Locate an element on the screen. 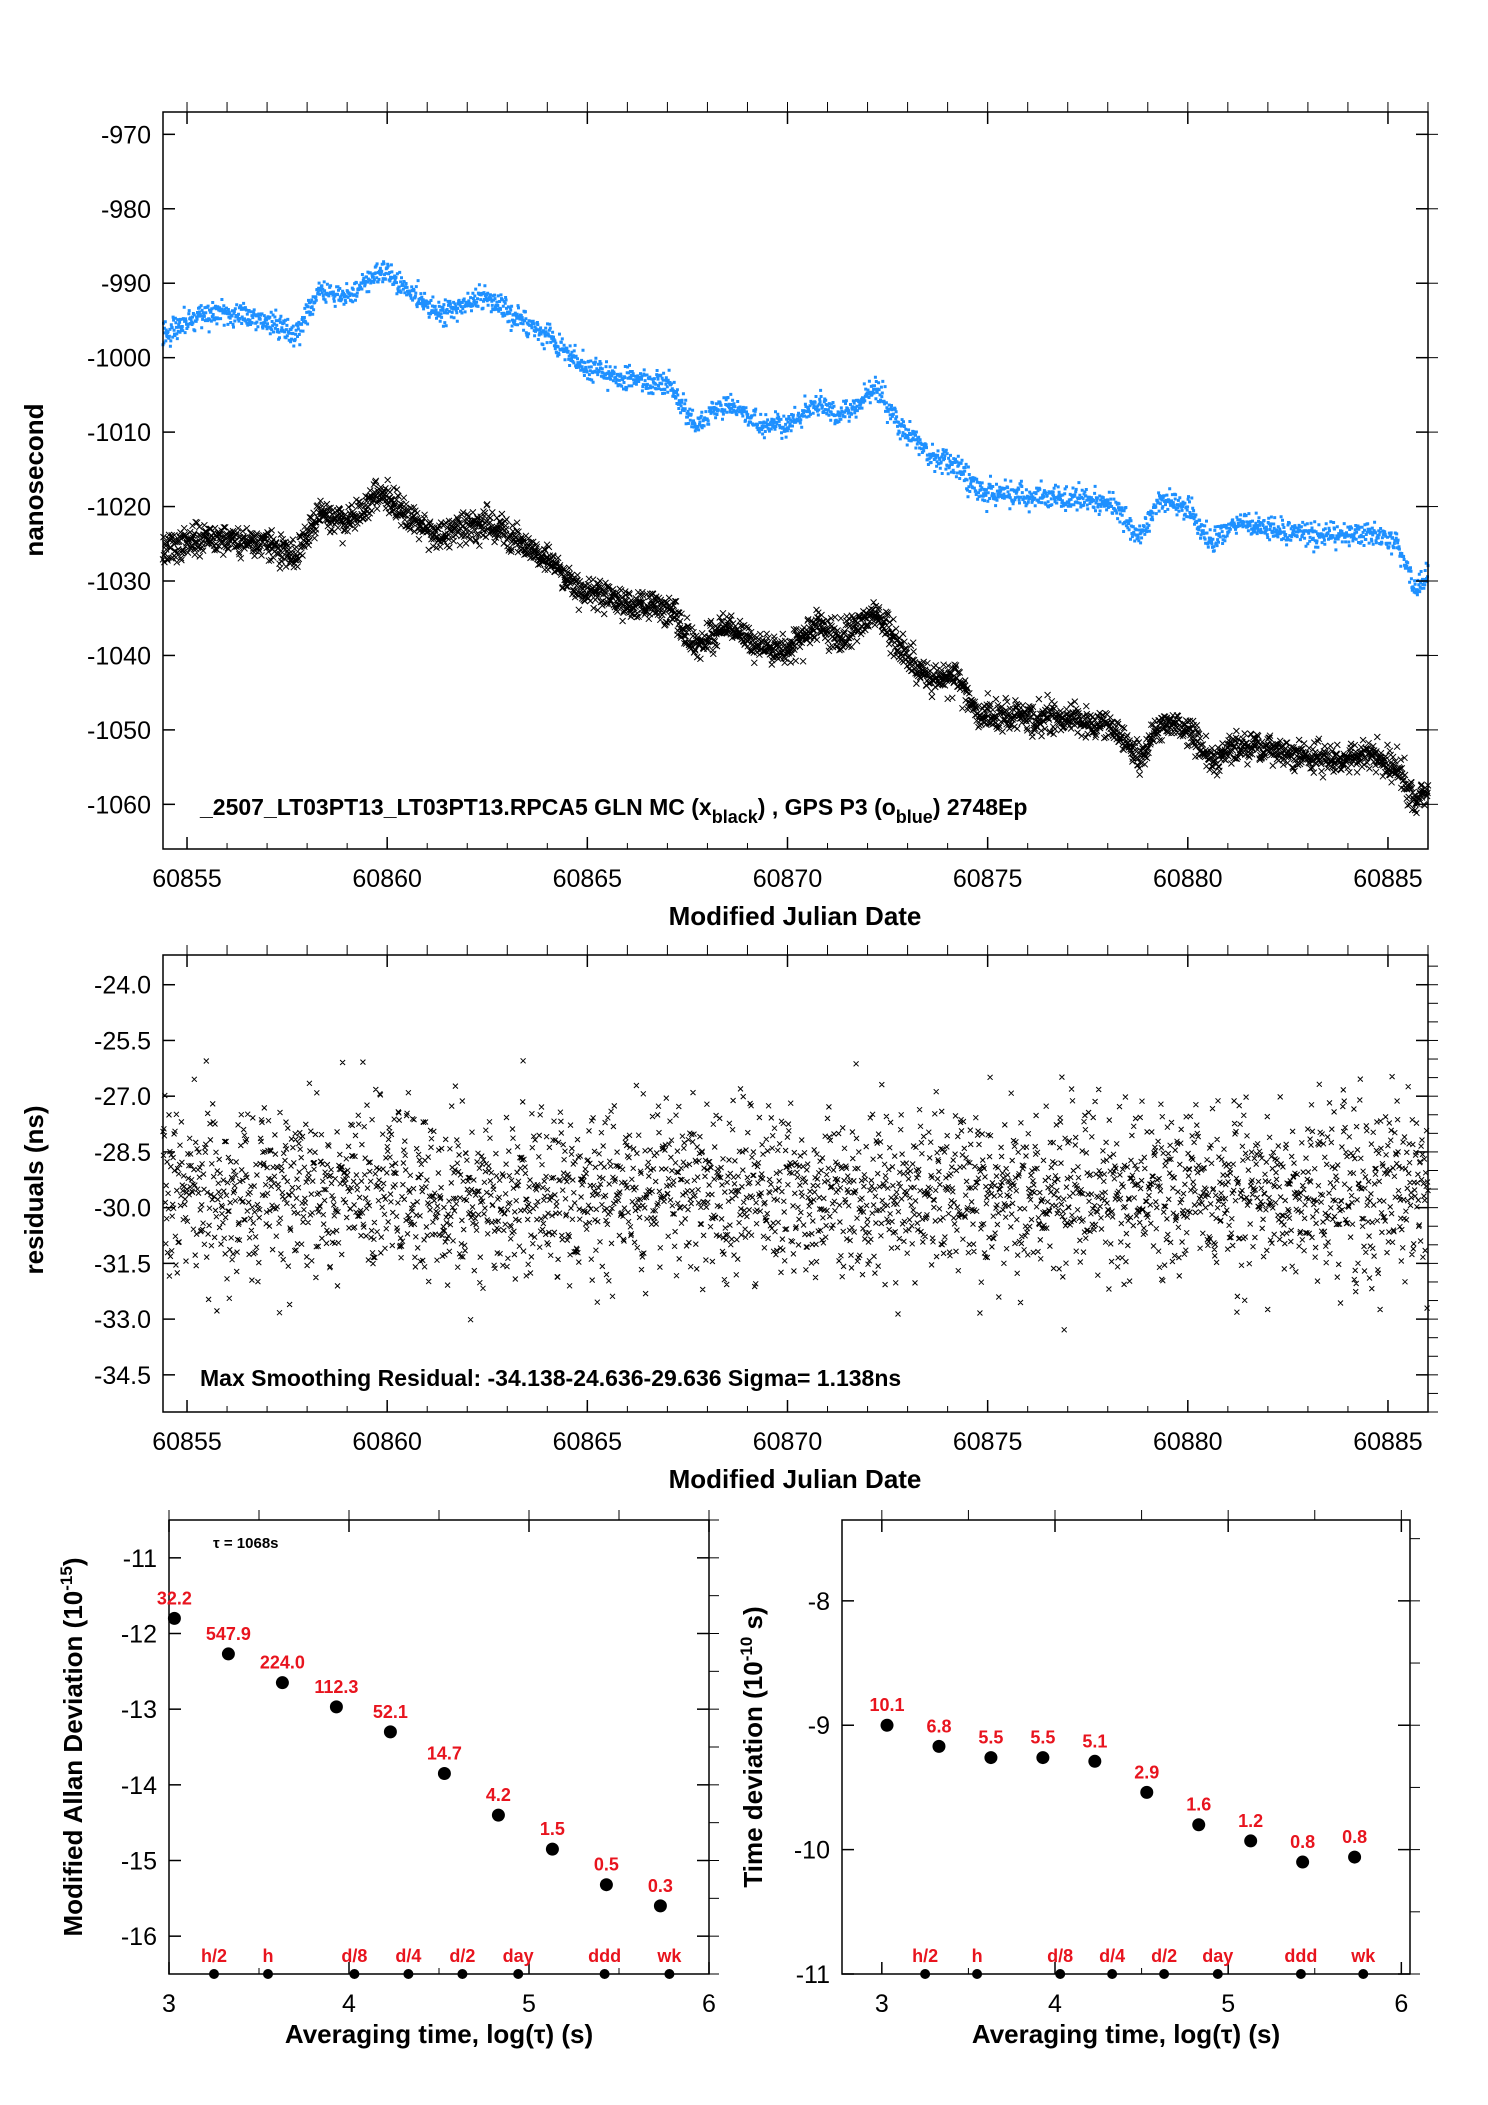 The image size is (1488, 2105). y-tick-label: -13 is located at coordinates (139, 1710).